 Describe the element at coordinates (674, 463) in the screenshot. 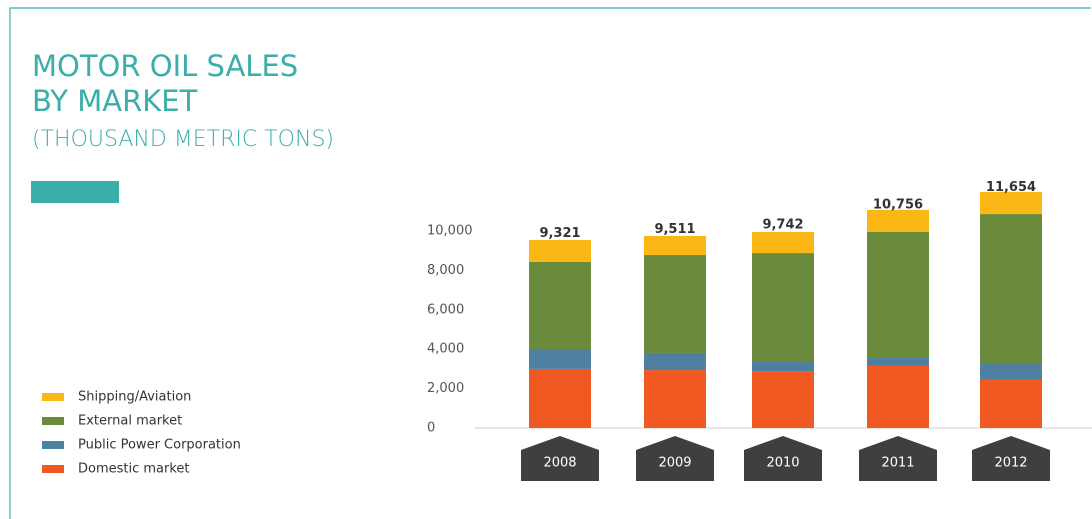

I see `x-tick-label: 2009` at that location.